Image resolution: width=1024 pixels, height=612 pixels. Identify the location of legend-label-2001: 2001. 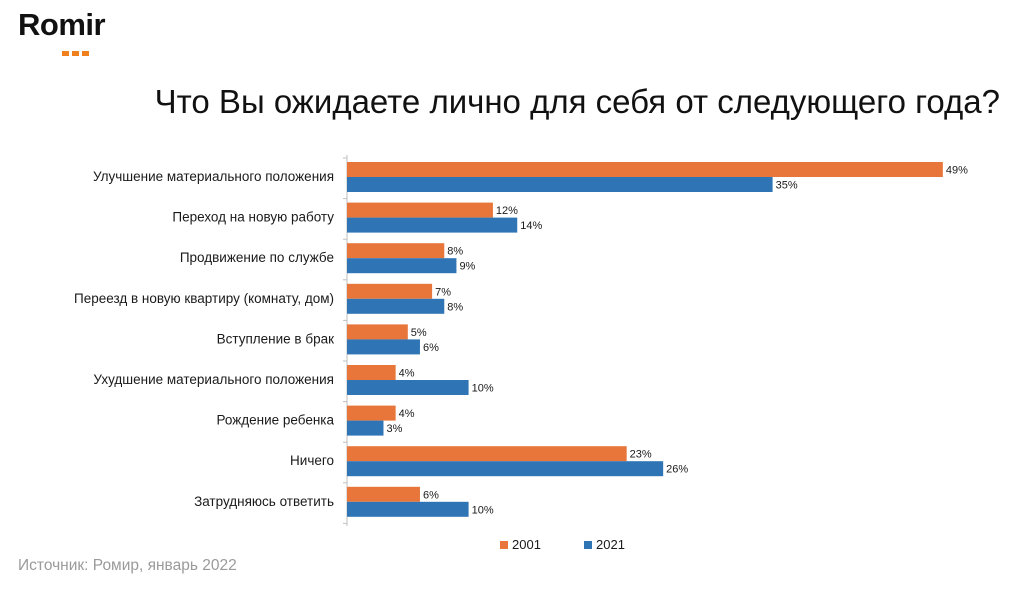
(526, 544).